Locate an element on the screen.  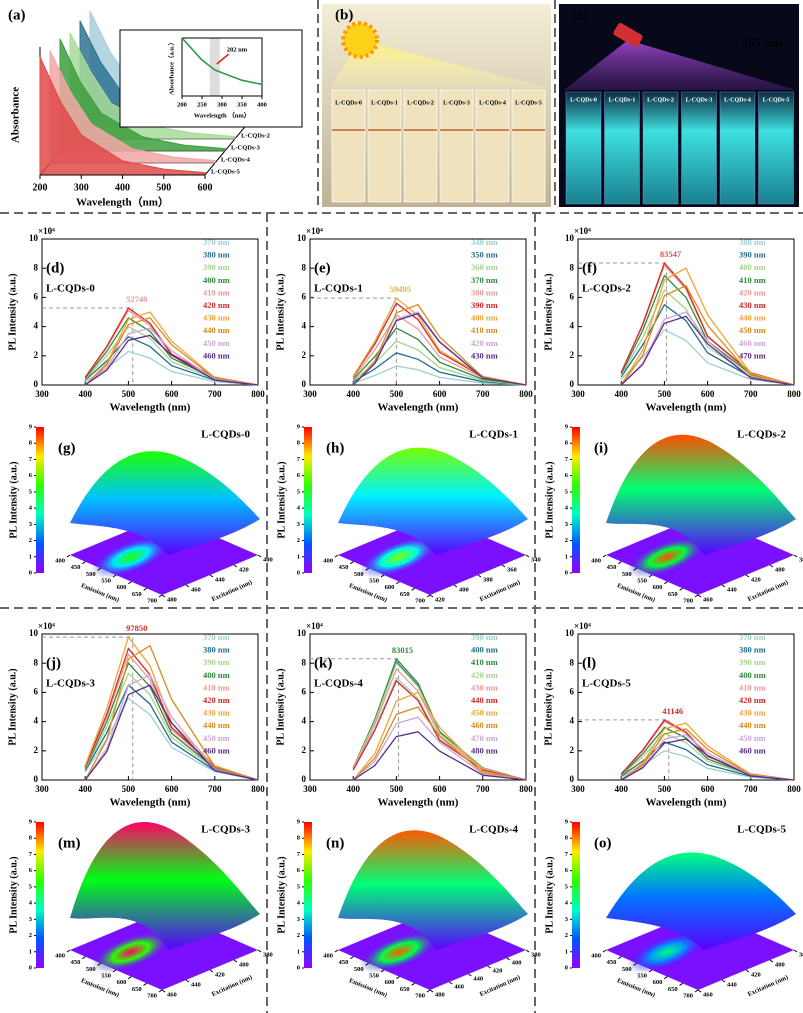
x-tick-label: 200 is located at coordinates (40, 187).